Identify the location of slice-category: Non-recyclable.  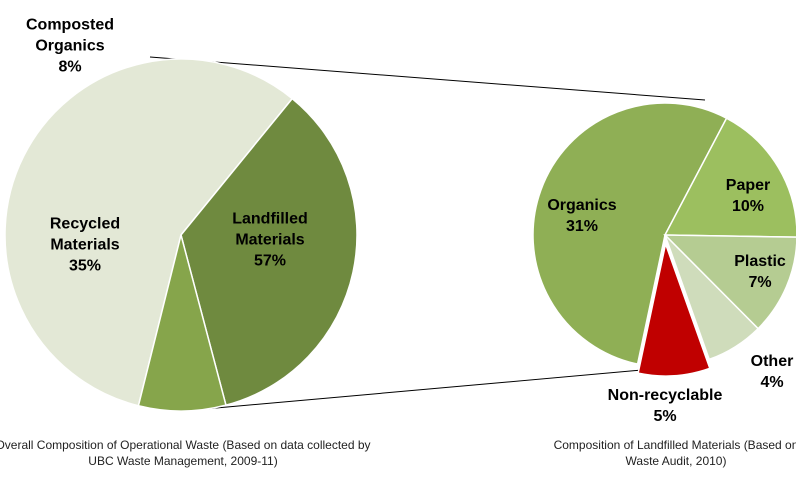
(665, 395).